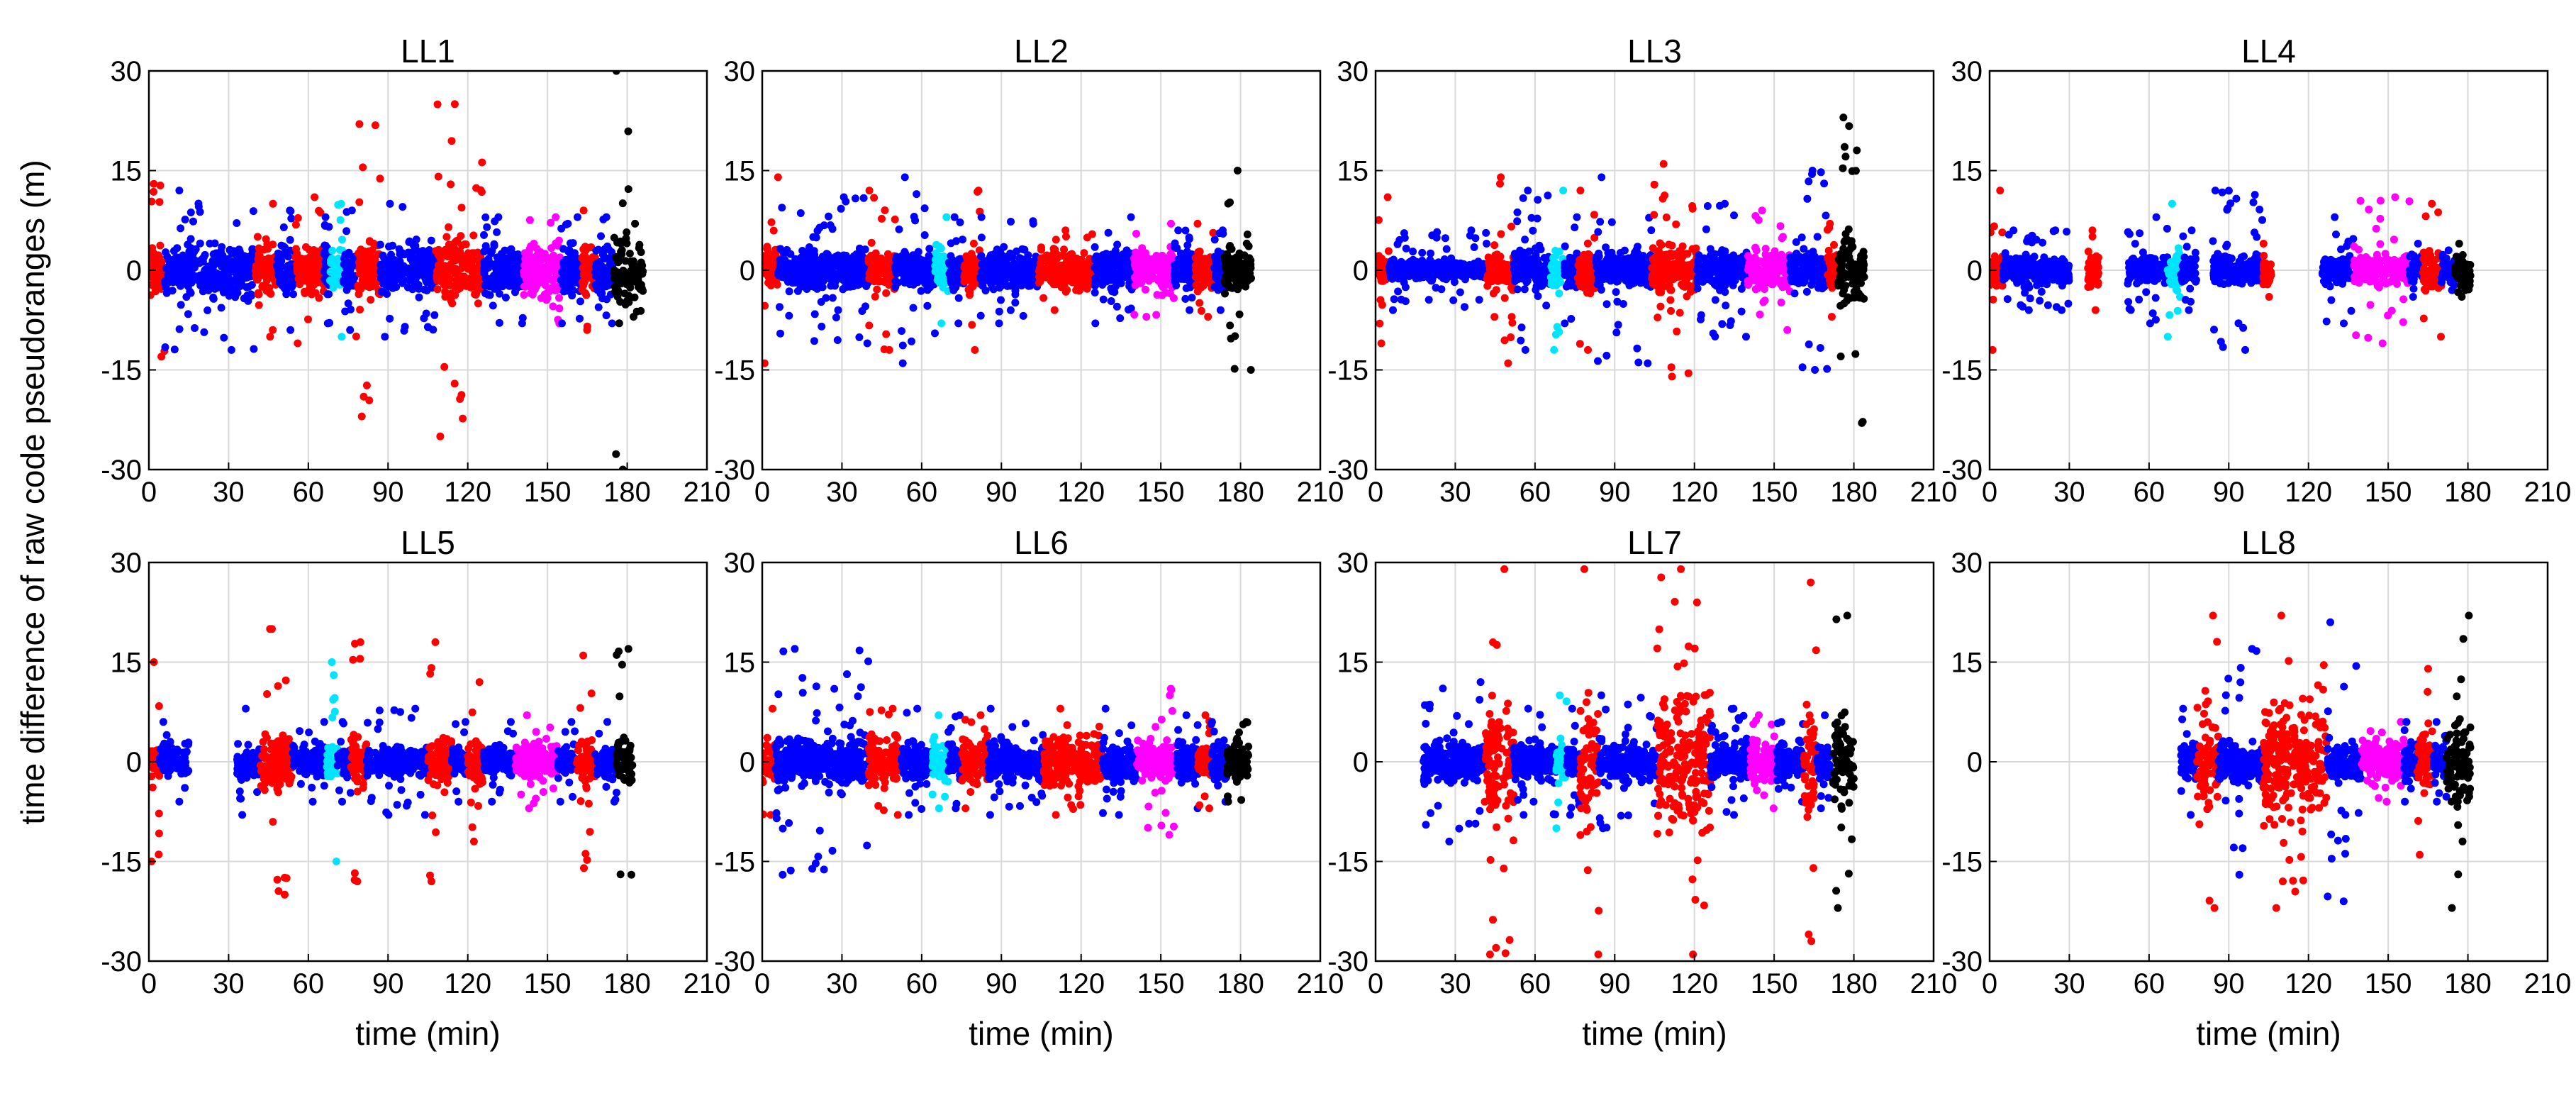 The image size is (2576, 1098). I want to click on x-tick-label: 90, so click(388, 493).